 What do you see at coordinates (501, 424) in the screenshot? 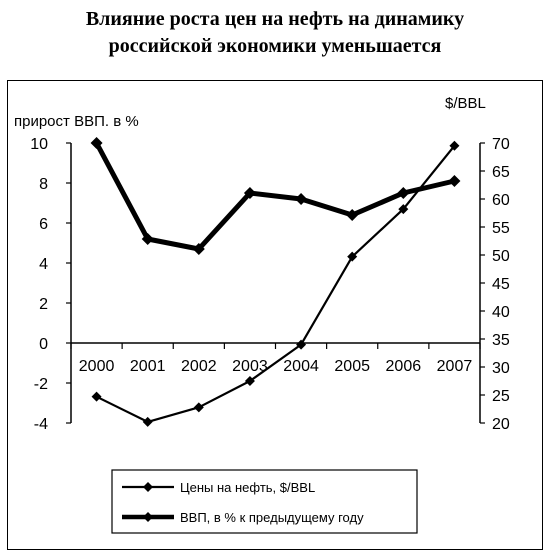
I see `right-tick-label: 20` at bounding box center [501, 424].